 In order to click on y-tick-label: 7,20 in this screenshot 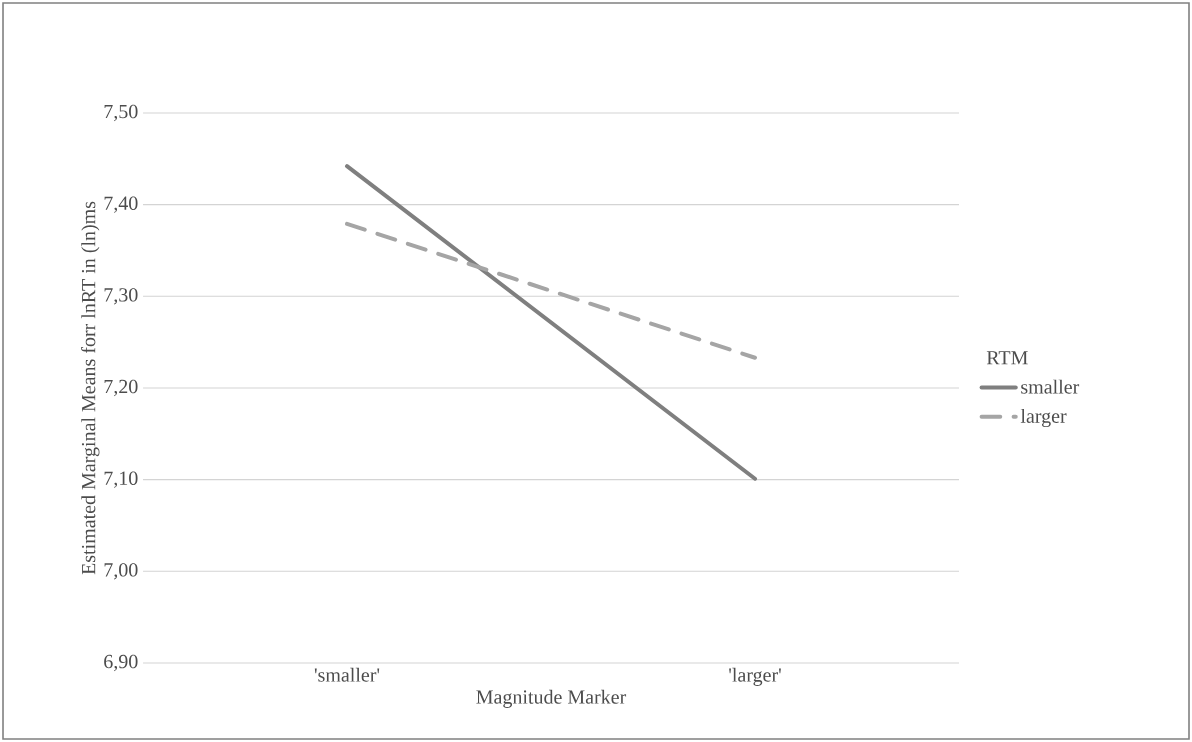, I will do `click(121, 388)`.